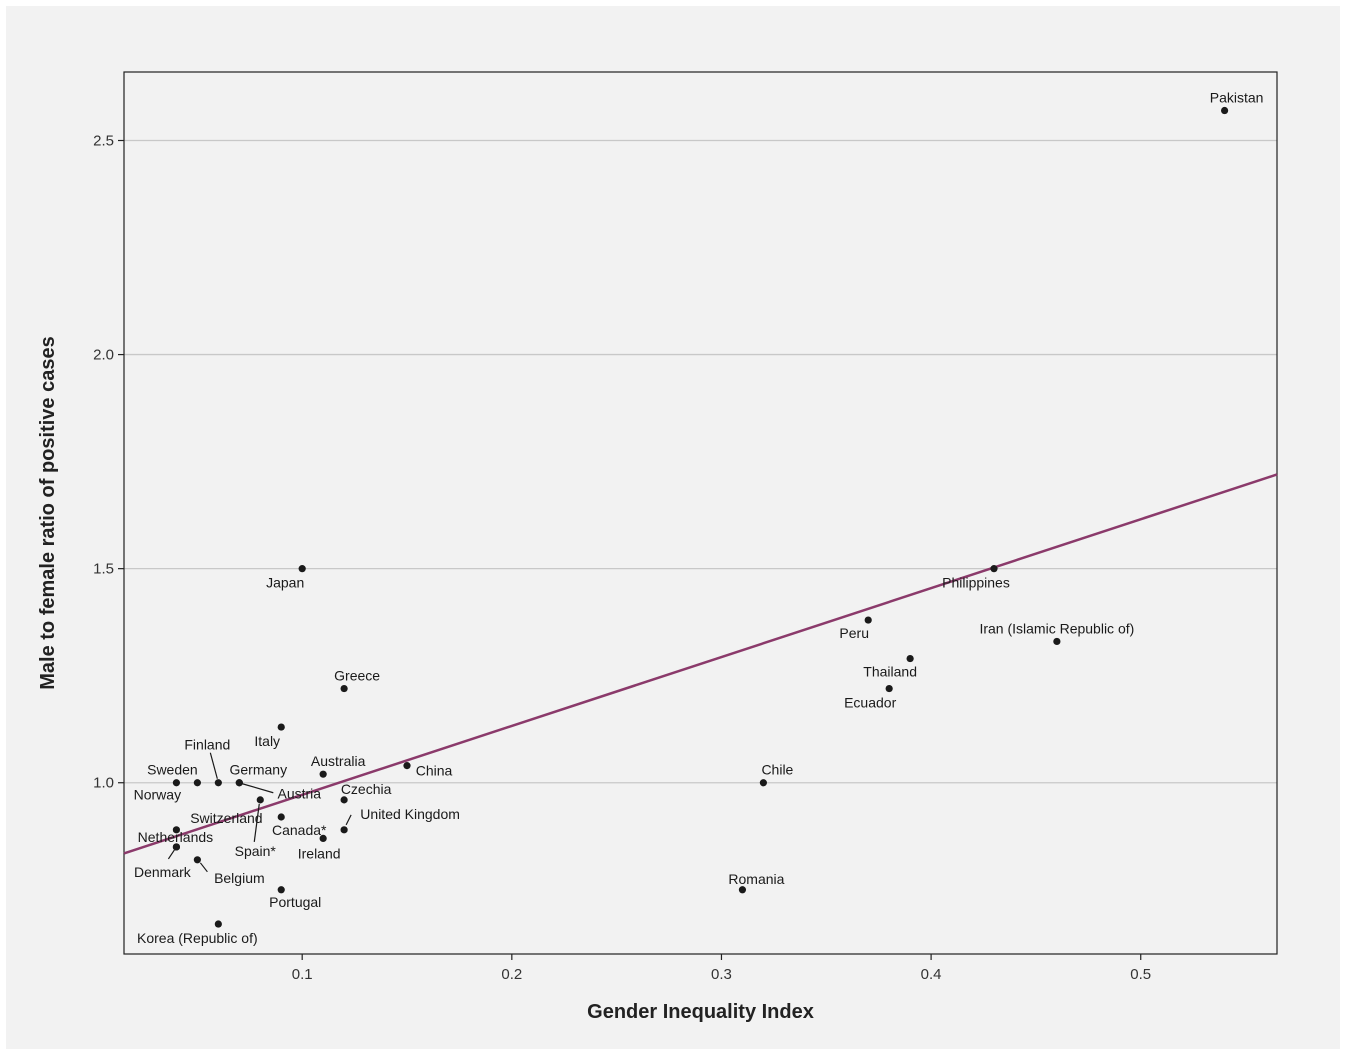 Image resolution: width=1346 pixels, height=1055 pixels. What do you see at coordinates (197, 860) in the screenshot?
I see `point-belgium` at bounding box center [197, 860].